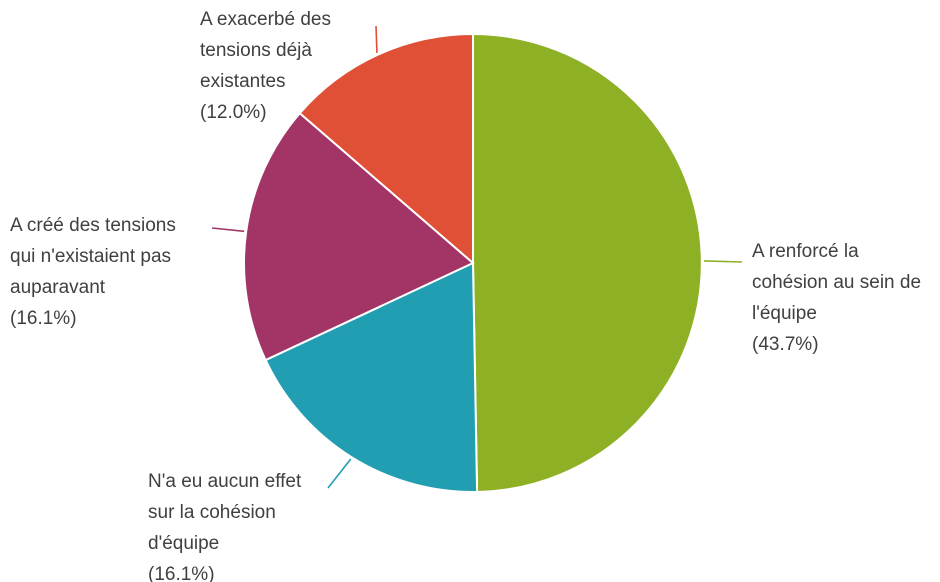  Describe the element at coordinates (723, 261) in the screenshot. I see `leader-line-renforce-cohesion` at that location.